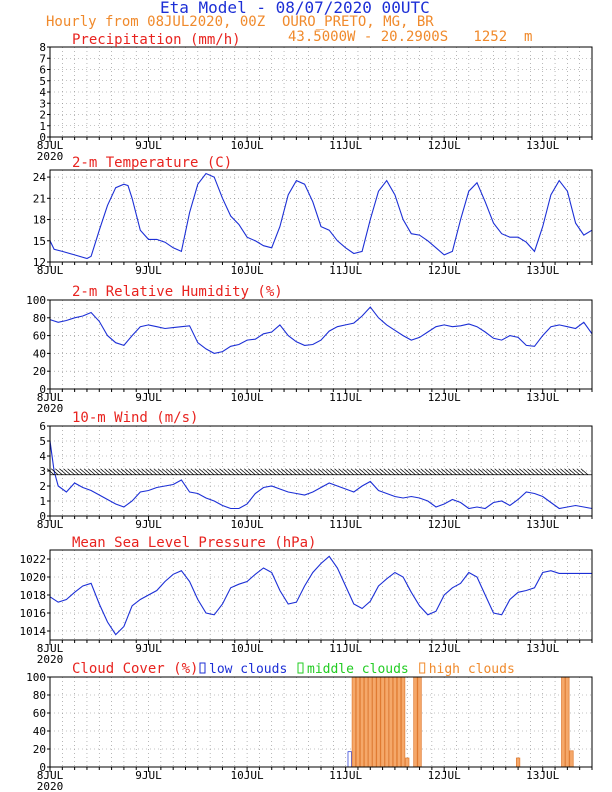  I want to click on wind-xtick-label: 9JUL, so click(148, 524).